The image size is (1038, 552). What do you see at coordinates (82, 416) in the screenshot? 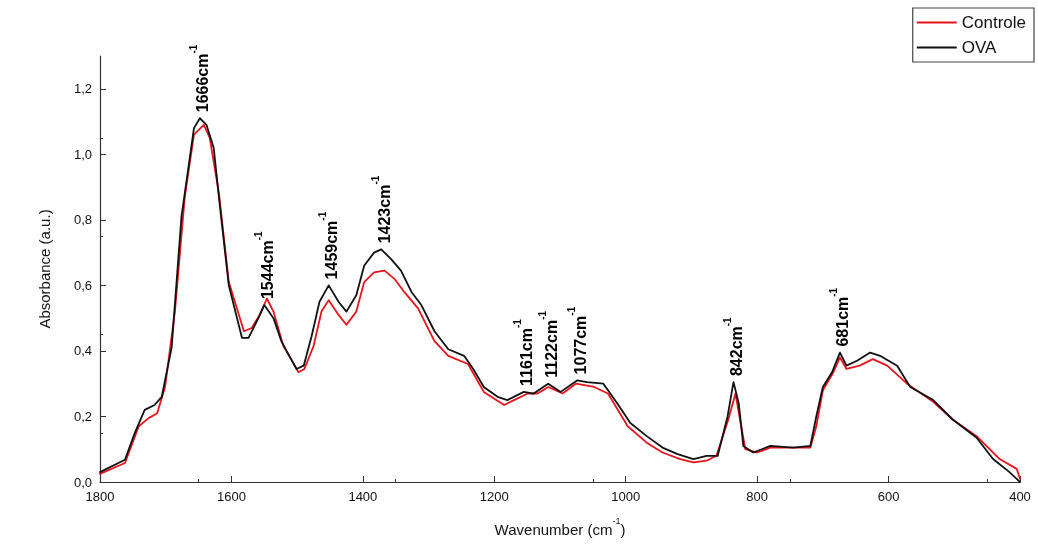
I see `y-tick-label: 0,2` at bounding box center [82, 416].